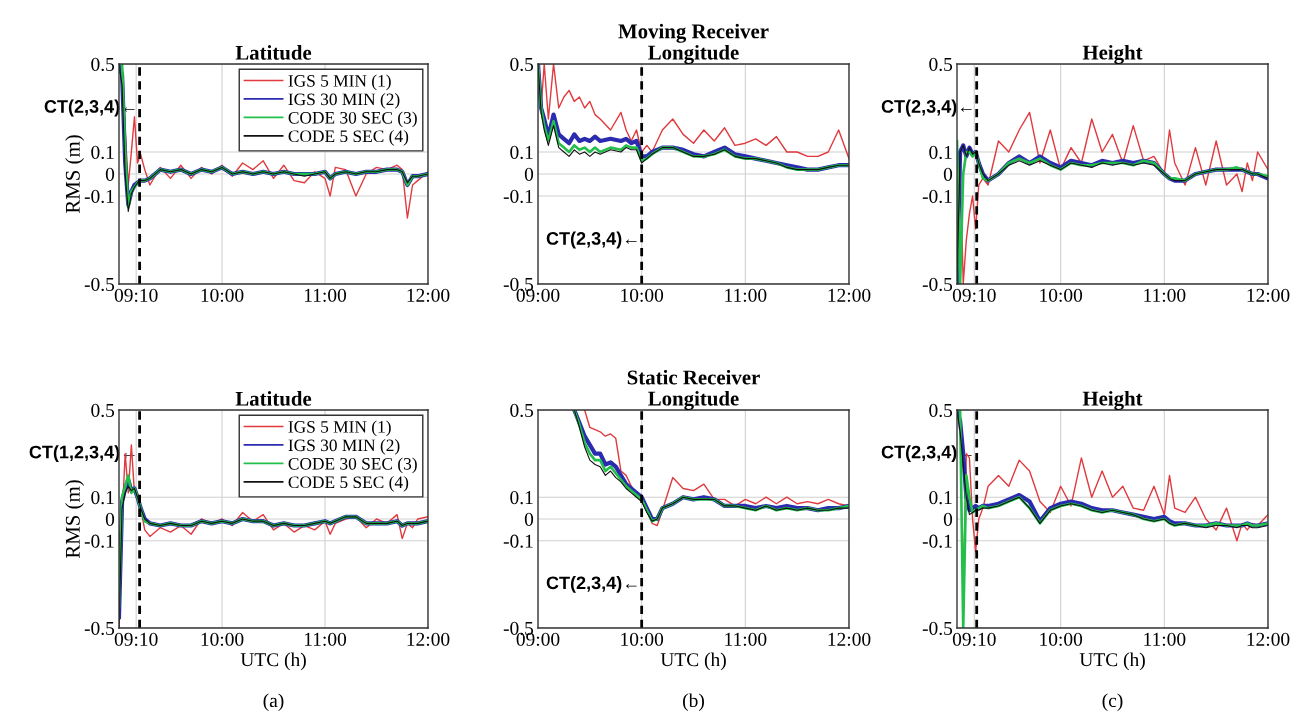 This screenshot has height=715, width=1306. What do you see at coordinates (693, 43) in the screenshot?
I see `chart-title: Moving Receiver Longitude` at bounding box center [693, 43].